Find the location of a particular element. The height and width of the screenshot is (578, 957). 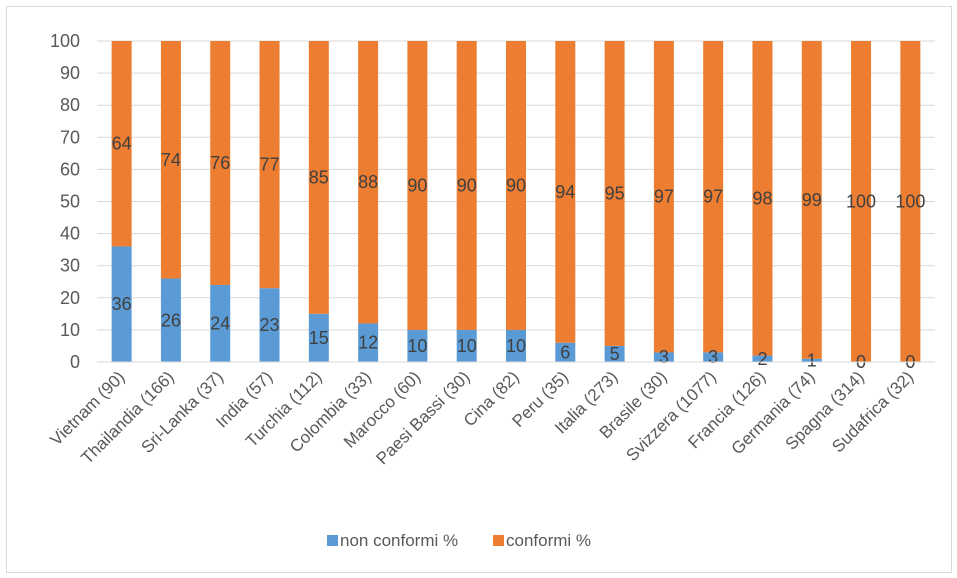

y-tick-label: 20 is located at coordinates (70, 298).